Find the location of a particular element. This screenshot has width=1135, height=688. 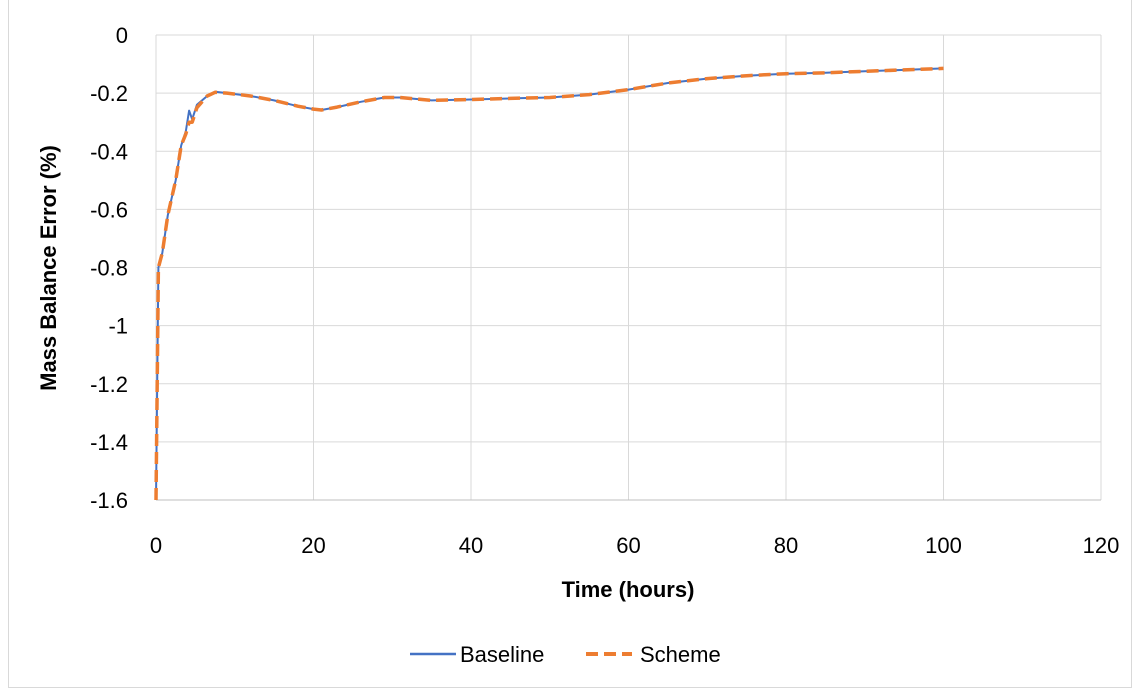

x-tick-labels: 0 20 40 60 80 100 120 is located at coordinates (634, 545).